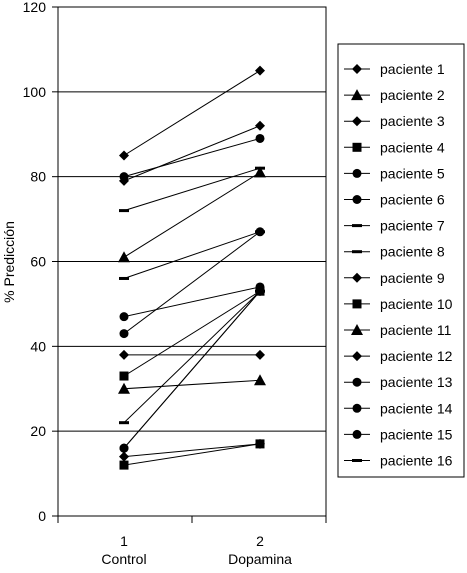 Image resolution: width=467 pixels, height=573 pixels. What do you see at coordinates (398, 408) in the screenshot?
I see `legend-item-14: paciente 14` at bounding box center [398, 408].